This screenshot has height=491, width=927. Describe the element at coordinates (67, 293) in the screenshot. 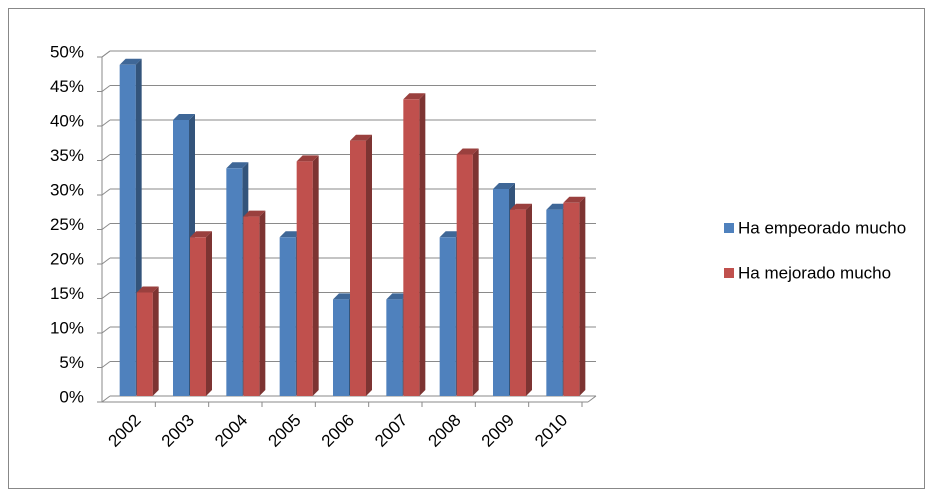

I see `y-tick-label: 15%` at that location.